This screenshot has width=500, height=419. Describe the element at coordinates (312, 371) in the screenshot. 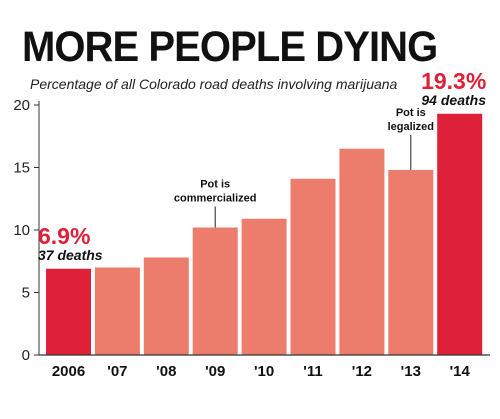

I see `x-tick-label: '11` at that location.